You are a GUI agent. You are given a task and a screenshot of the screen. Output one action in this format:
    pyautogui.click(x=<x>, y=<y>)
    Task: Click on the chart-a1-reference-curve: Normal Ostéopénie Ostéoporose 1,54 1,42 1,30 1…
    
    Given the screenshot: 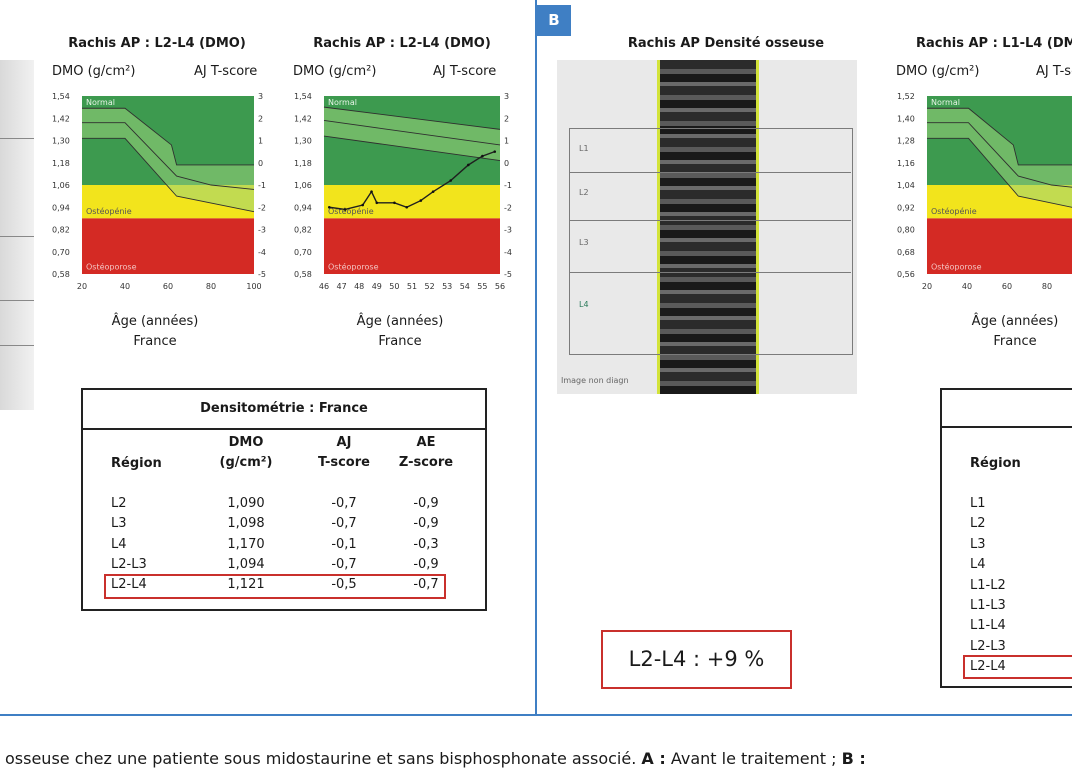 What is the action you would take?
    pyautogui.click(x=159, y=191)
    